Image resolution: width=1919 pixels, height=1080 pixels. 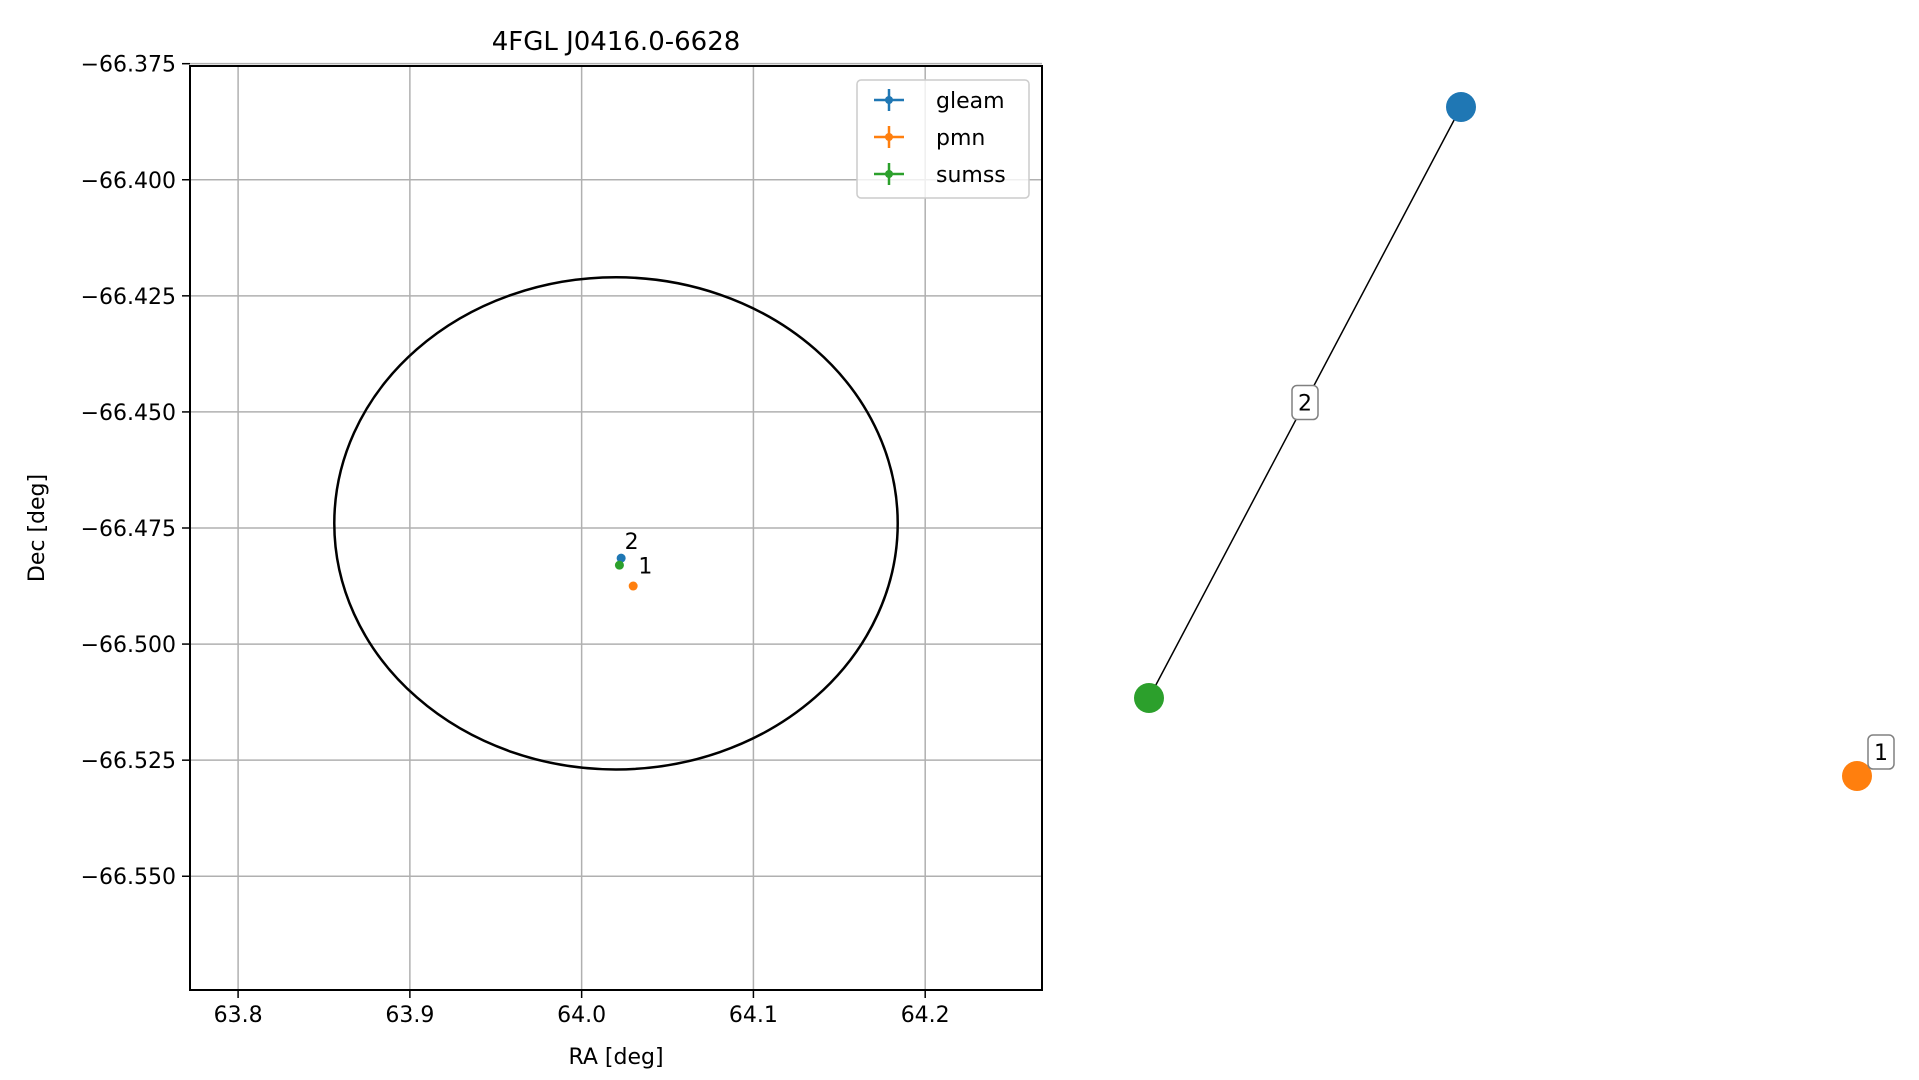 I want to click on node-label: 1, so click(x=1881, y=753).